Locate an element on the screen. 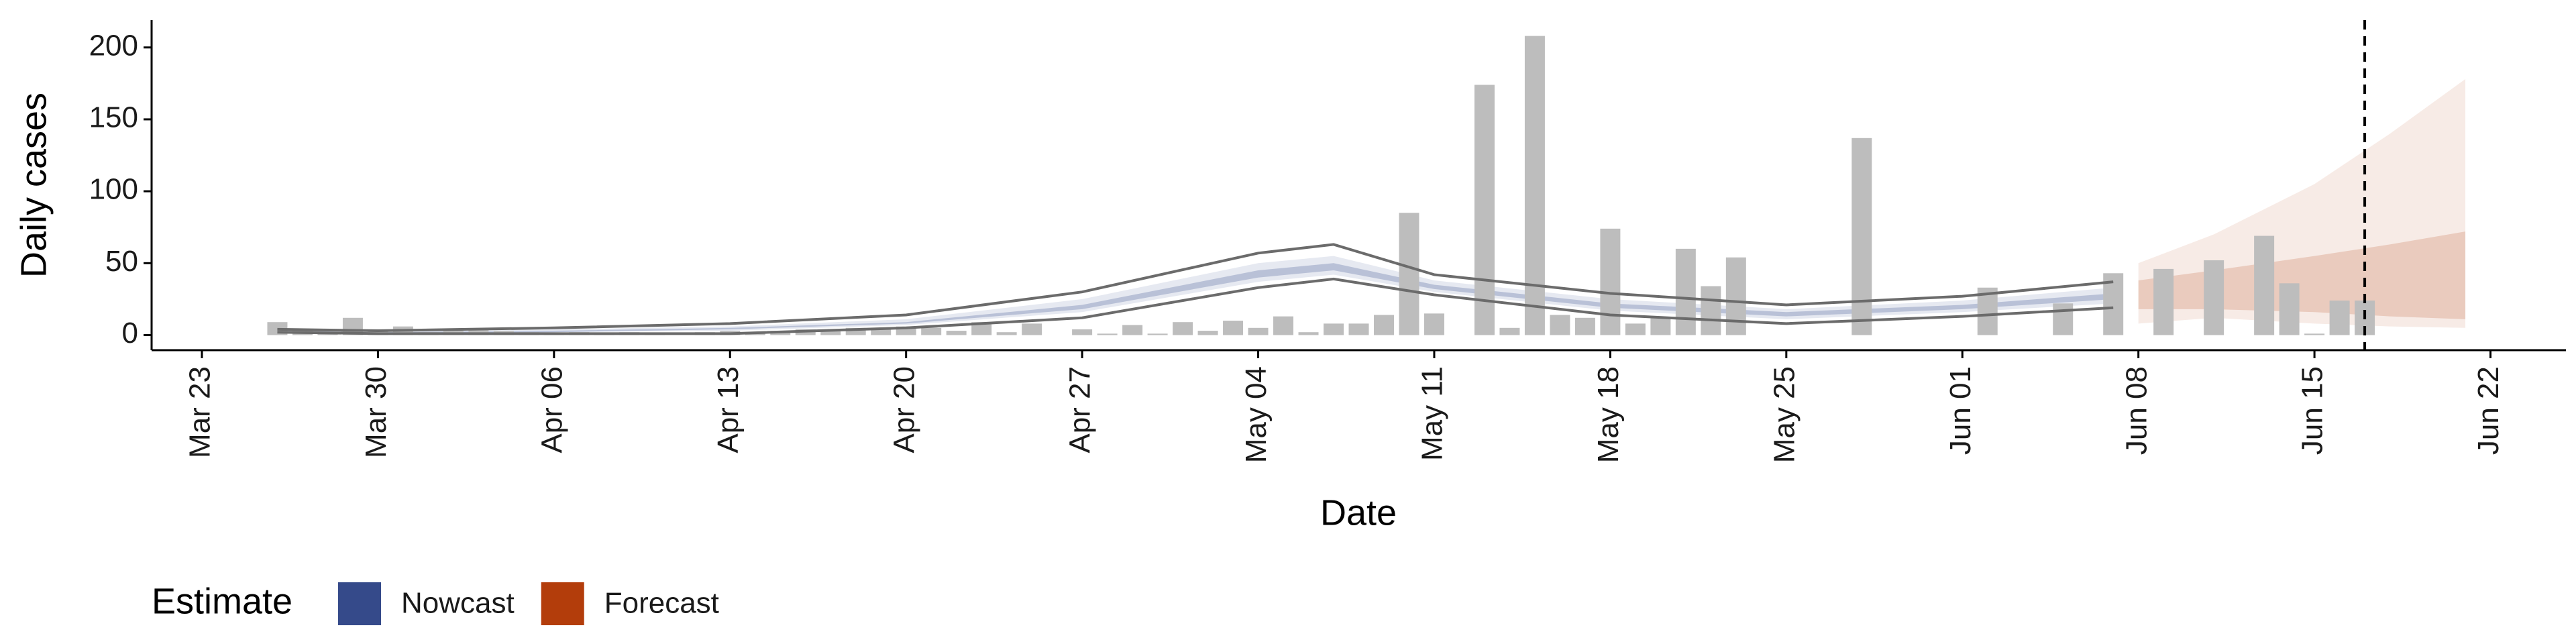  x-axis-title: Date is located at coordinates (1358, 512).